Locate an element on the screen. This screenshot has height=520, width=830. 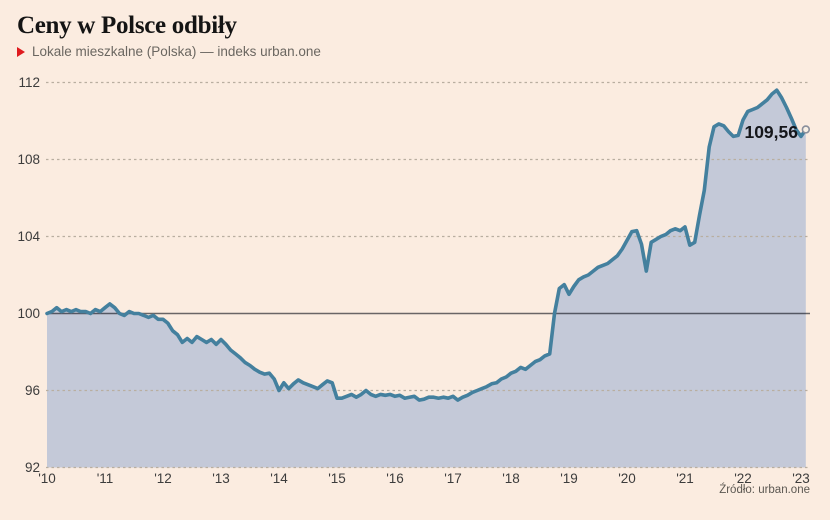
last-point-marker is located at coordinates (806, 129).